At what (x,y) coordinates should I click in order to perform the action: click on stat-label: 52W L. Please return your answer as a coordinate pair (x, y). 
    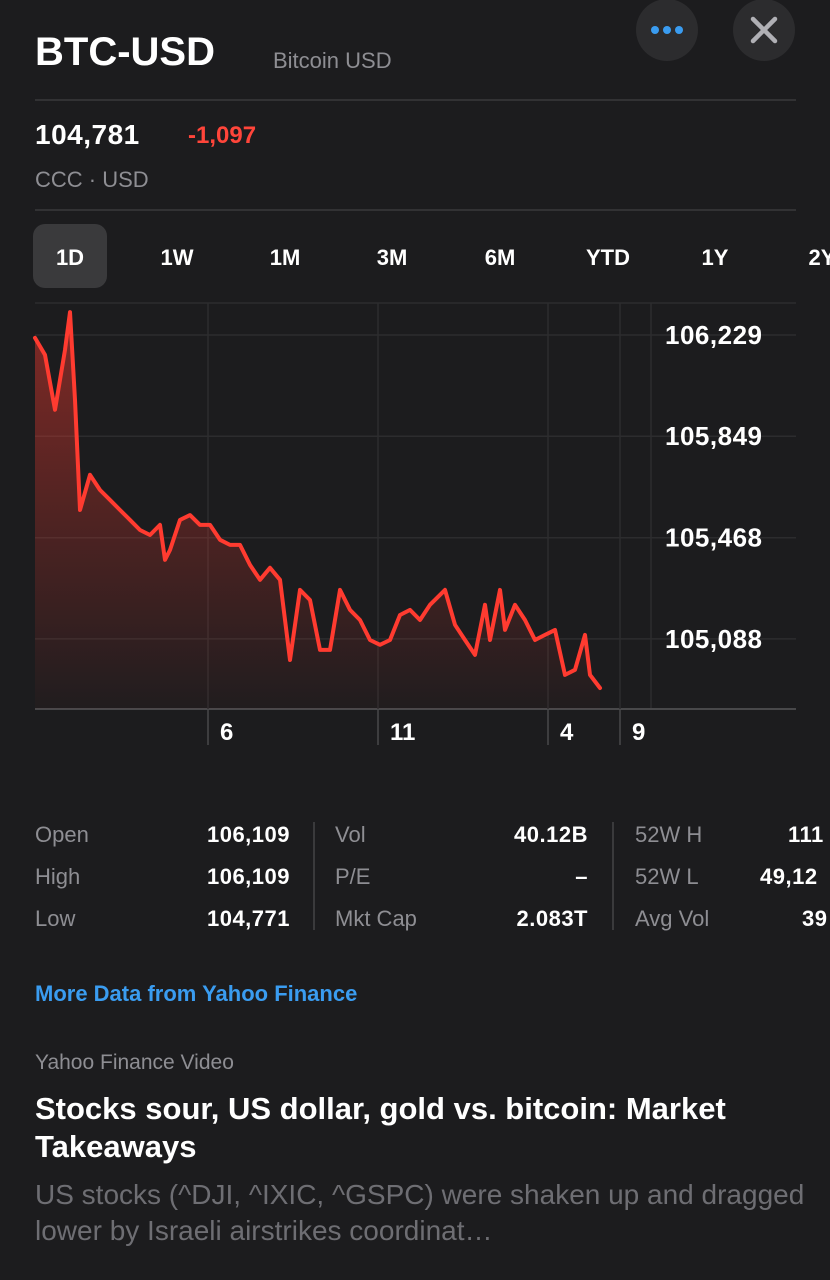
    Looking at the image, I should click on (667, 876).